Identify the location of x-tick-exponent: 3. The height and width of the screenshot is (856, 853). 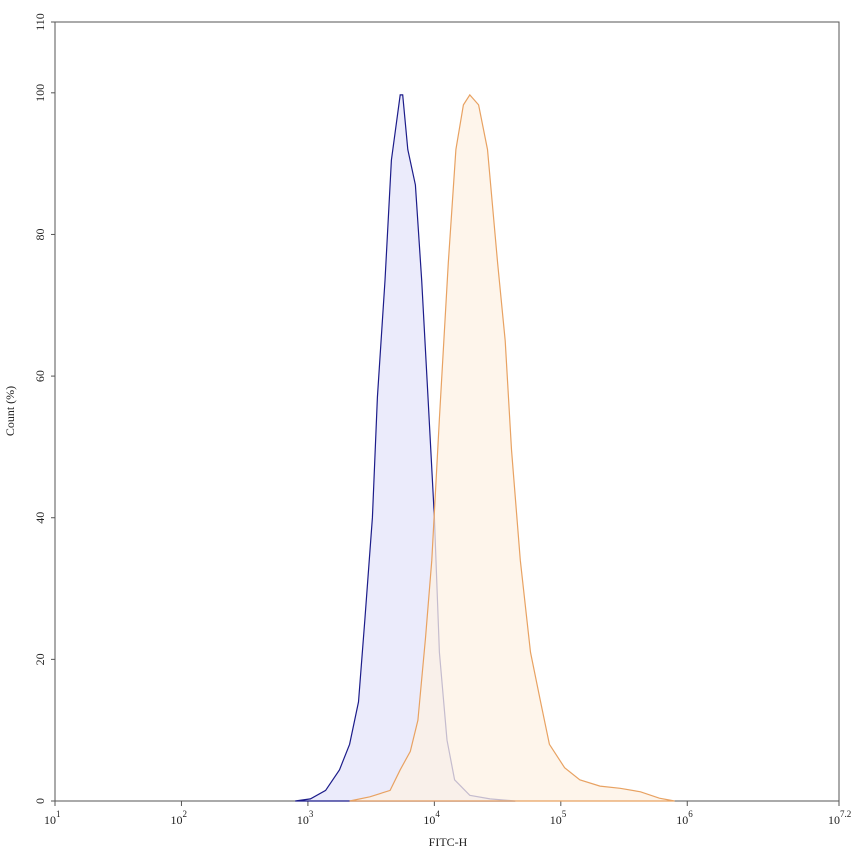
(311, 814).